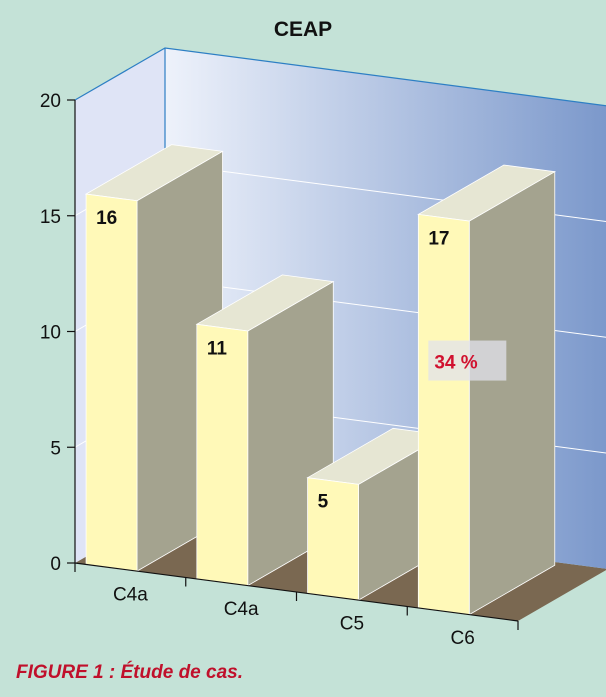 Image resolution: width=606 pixels, height=697 pixels. I want to click on percentage-annotation: 34 %, so click(455, 363).